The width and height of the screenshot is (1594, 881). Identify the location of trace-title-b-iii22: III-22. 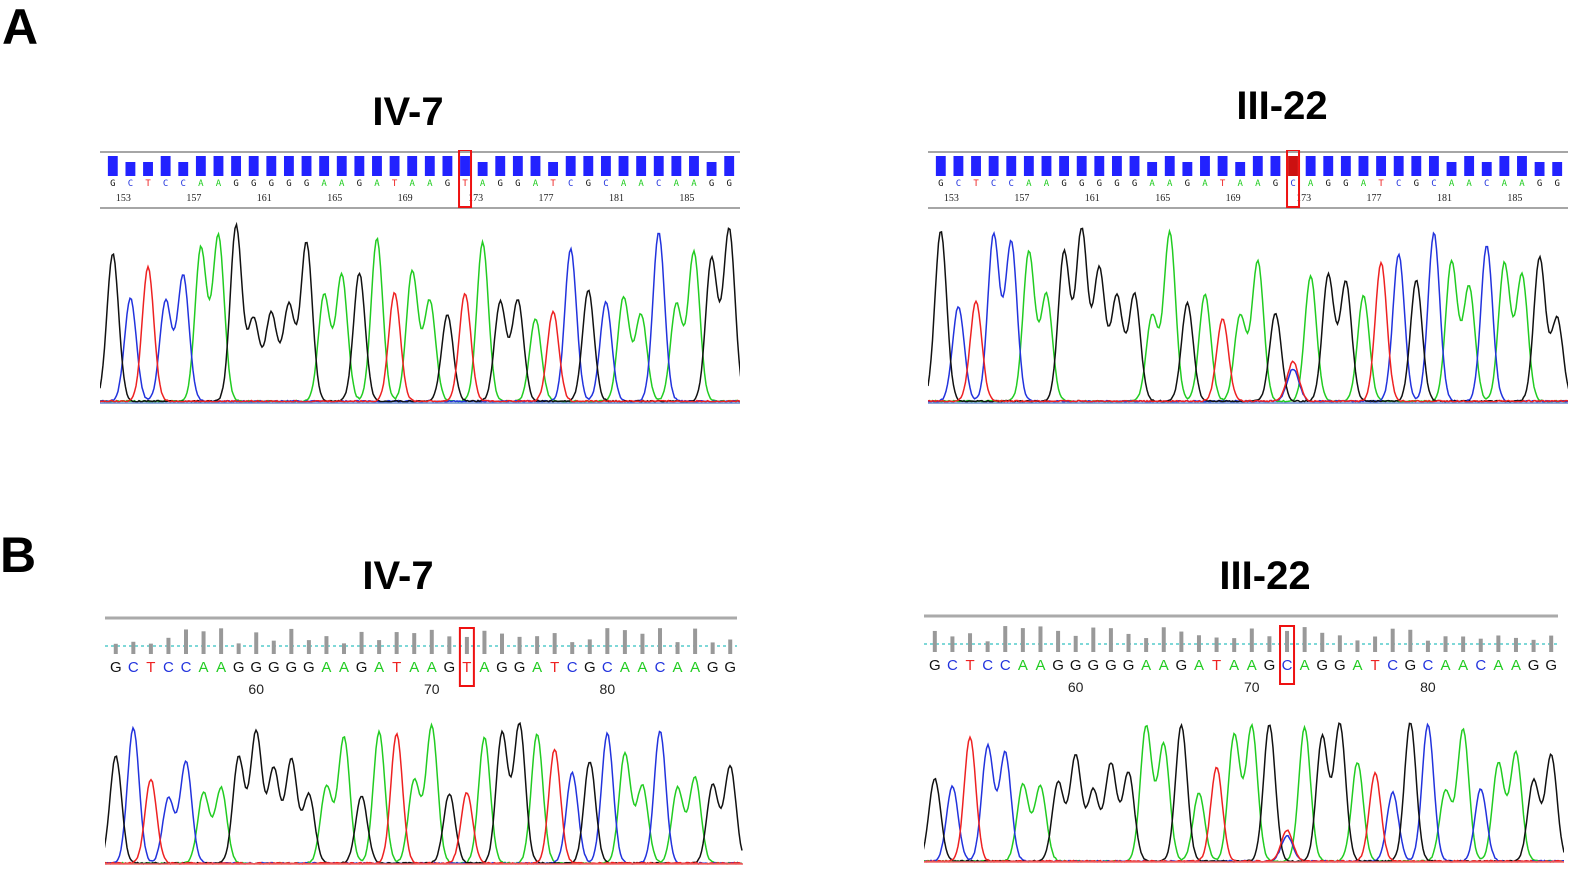
(1265, 576).